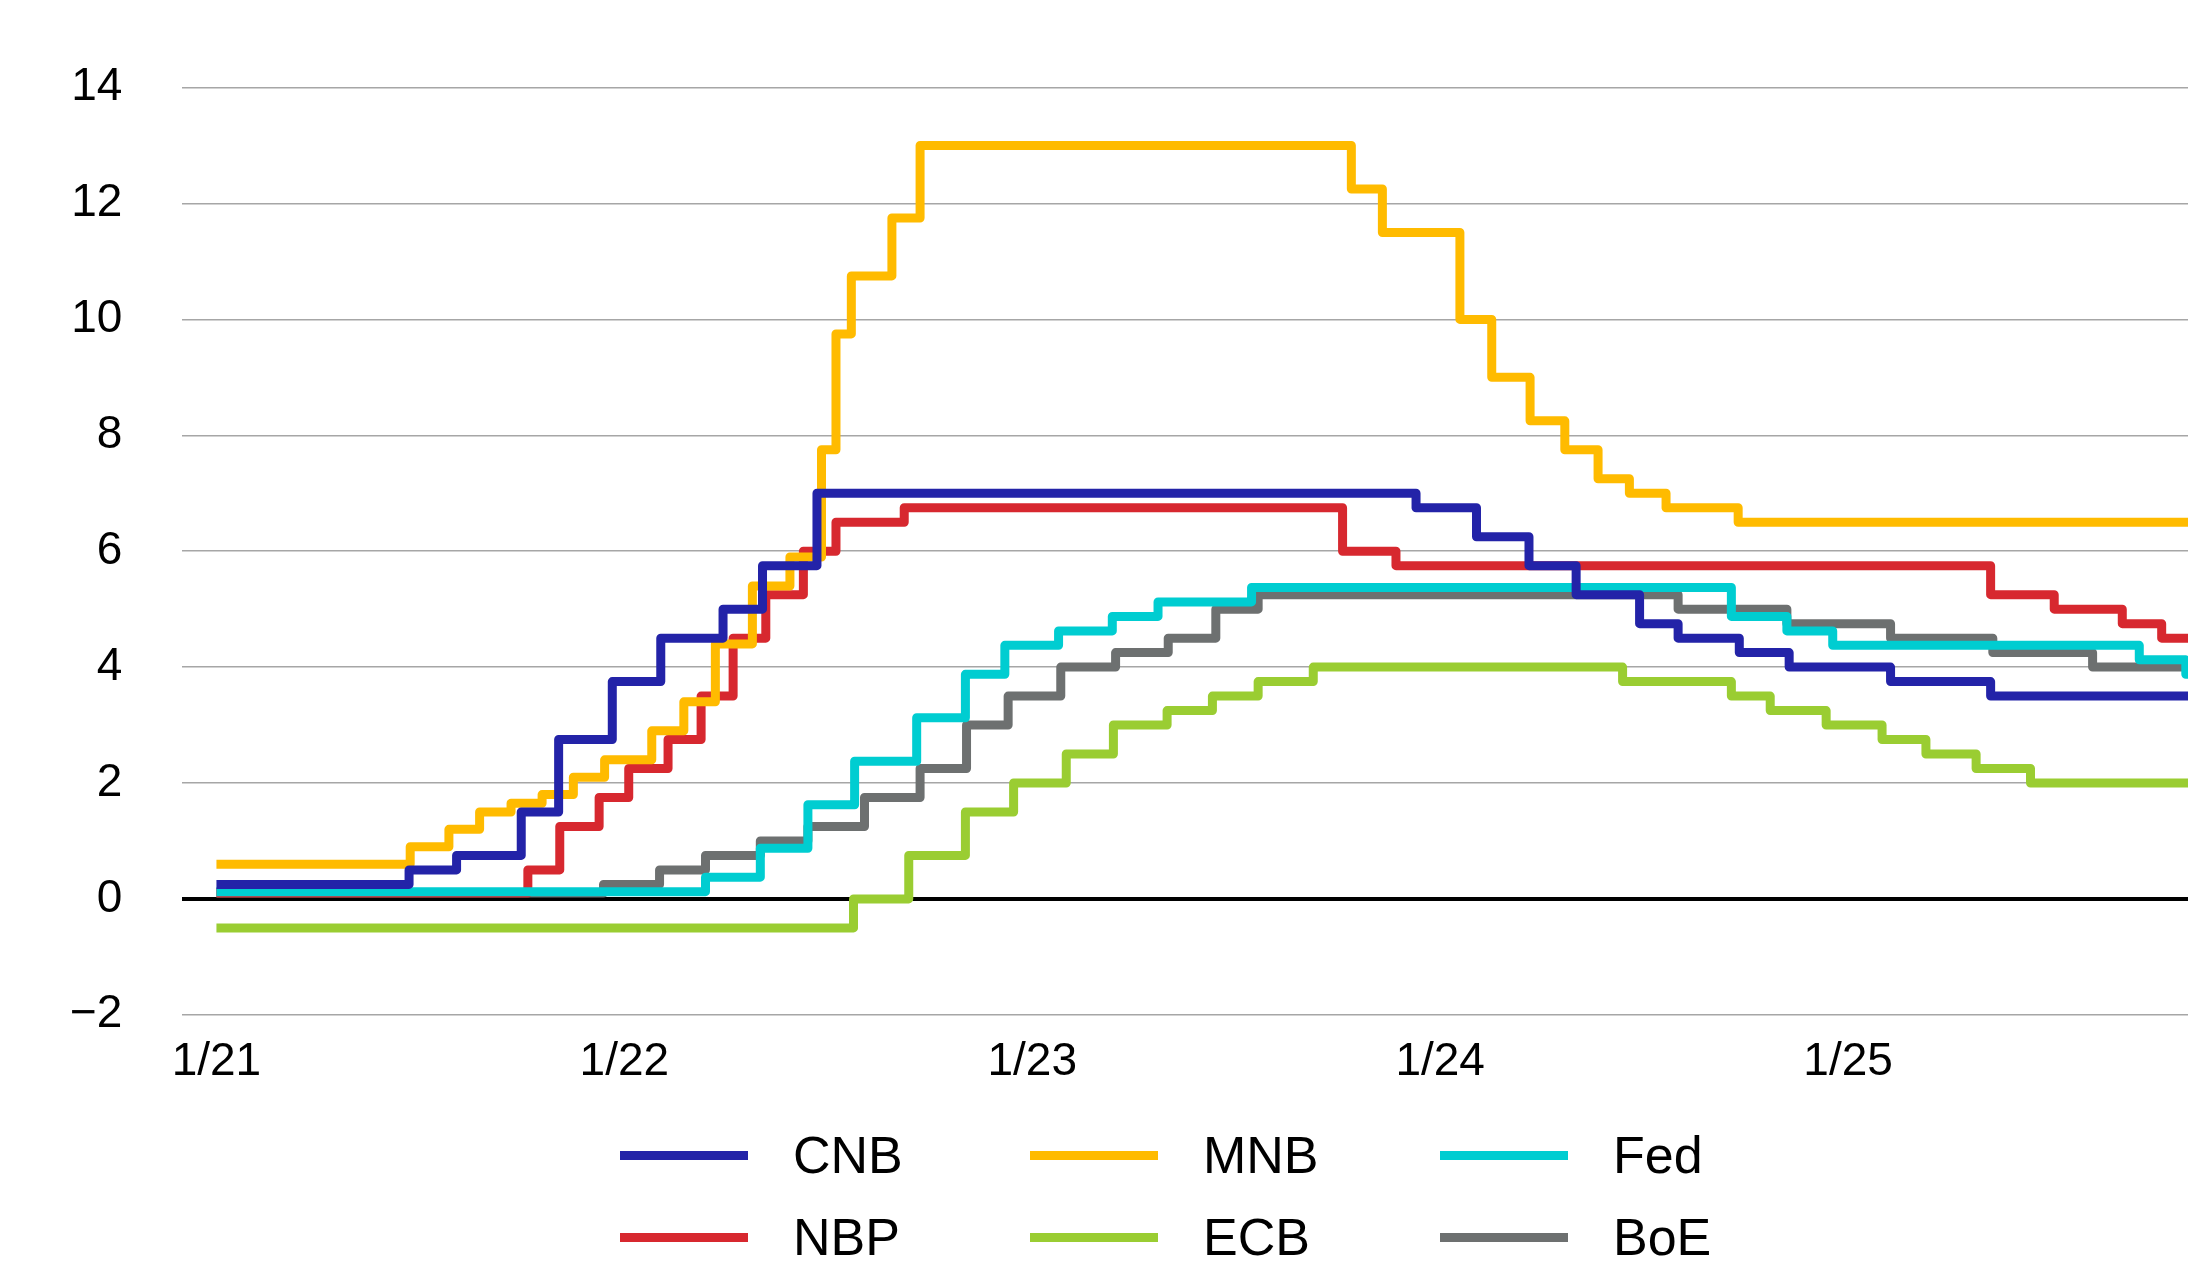 Image resolution: width=2188 pixels, height=1270 pixels. I want to click on y-tick-label: 12, so click(97, 200).